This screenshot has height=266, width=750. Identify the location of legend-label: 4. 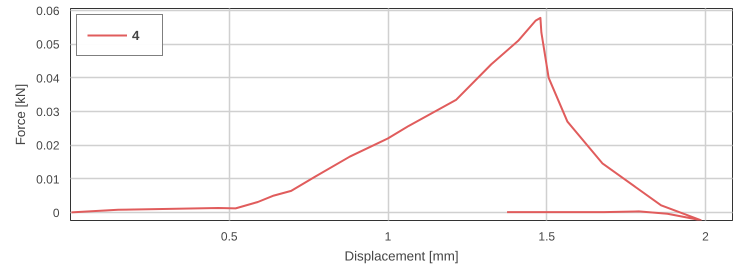
(136, 35).